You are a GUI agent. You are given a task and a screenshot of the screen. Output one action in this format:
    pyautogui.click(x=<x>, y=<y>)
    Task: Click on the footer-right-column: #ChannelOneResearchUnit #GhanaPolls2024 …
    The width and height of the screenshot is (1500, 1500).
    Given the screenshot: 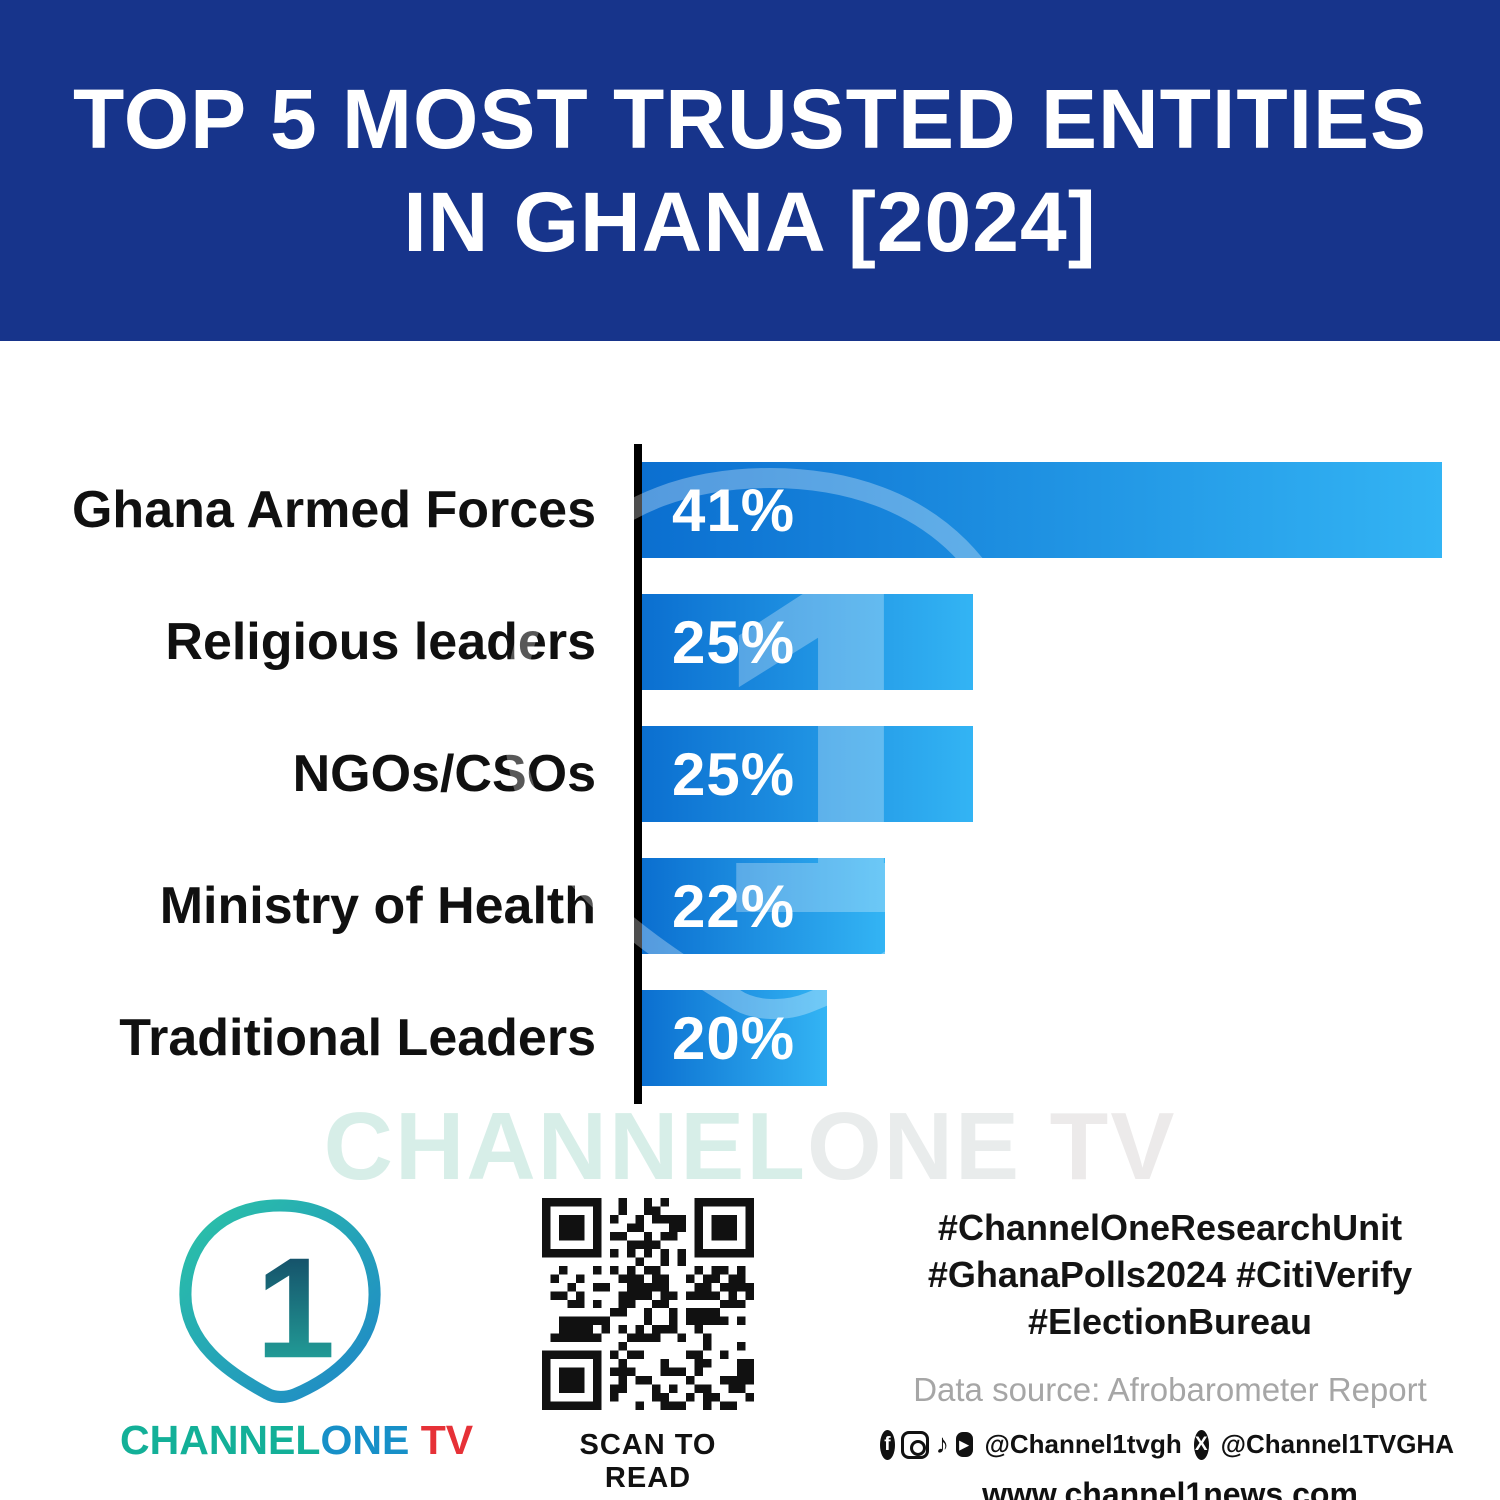 What is the action you would take?
    pyautogui.click(x=1170, y=1352)
    